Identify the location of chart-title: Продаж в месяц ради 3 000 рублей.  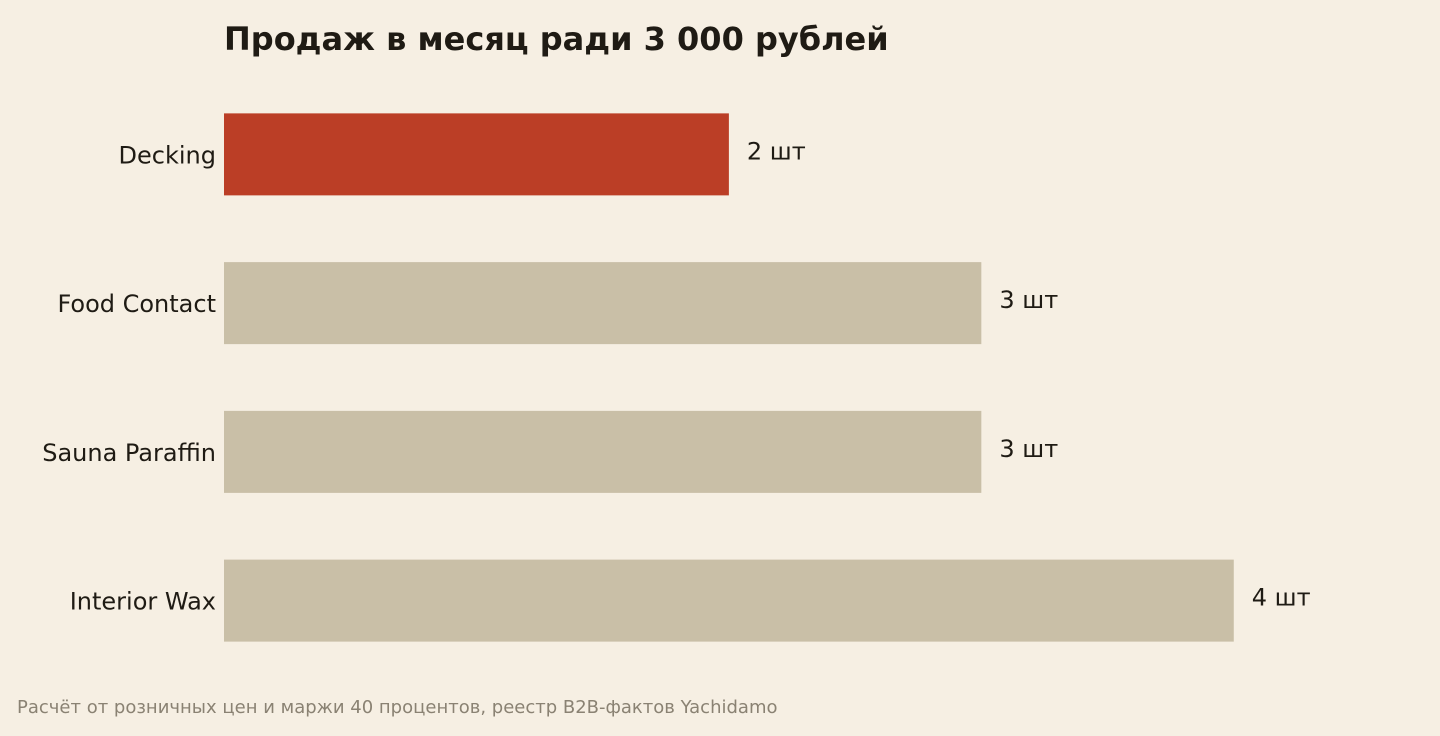
(556, 39).